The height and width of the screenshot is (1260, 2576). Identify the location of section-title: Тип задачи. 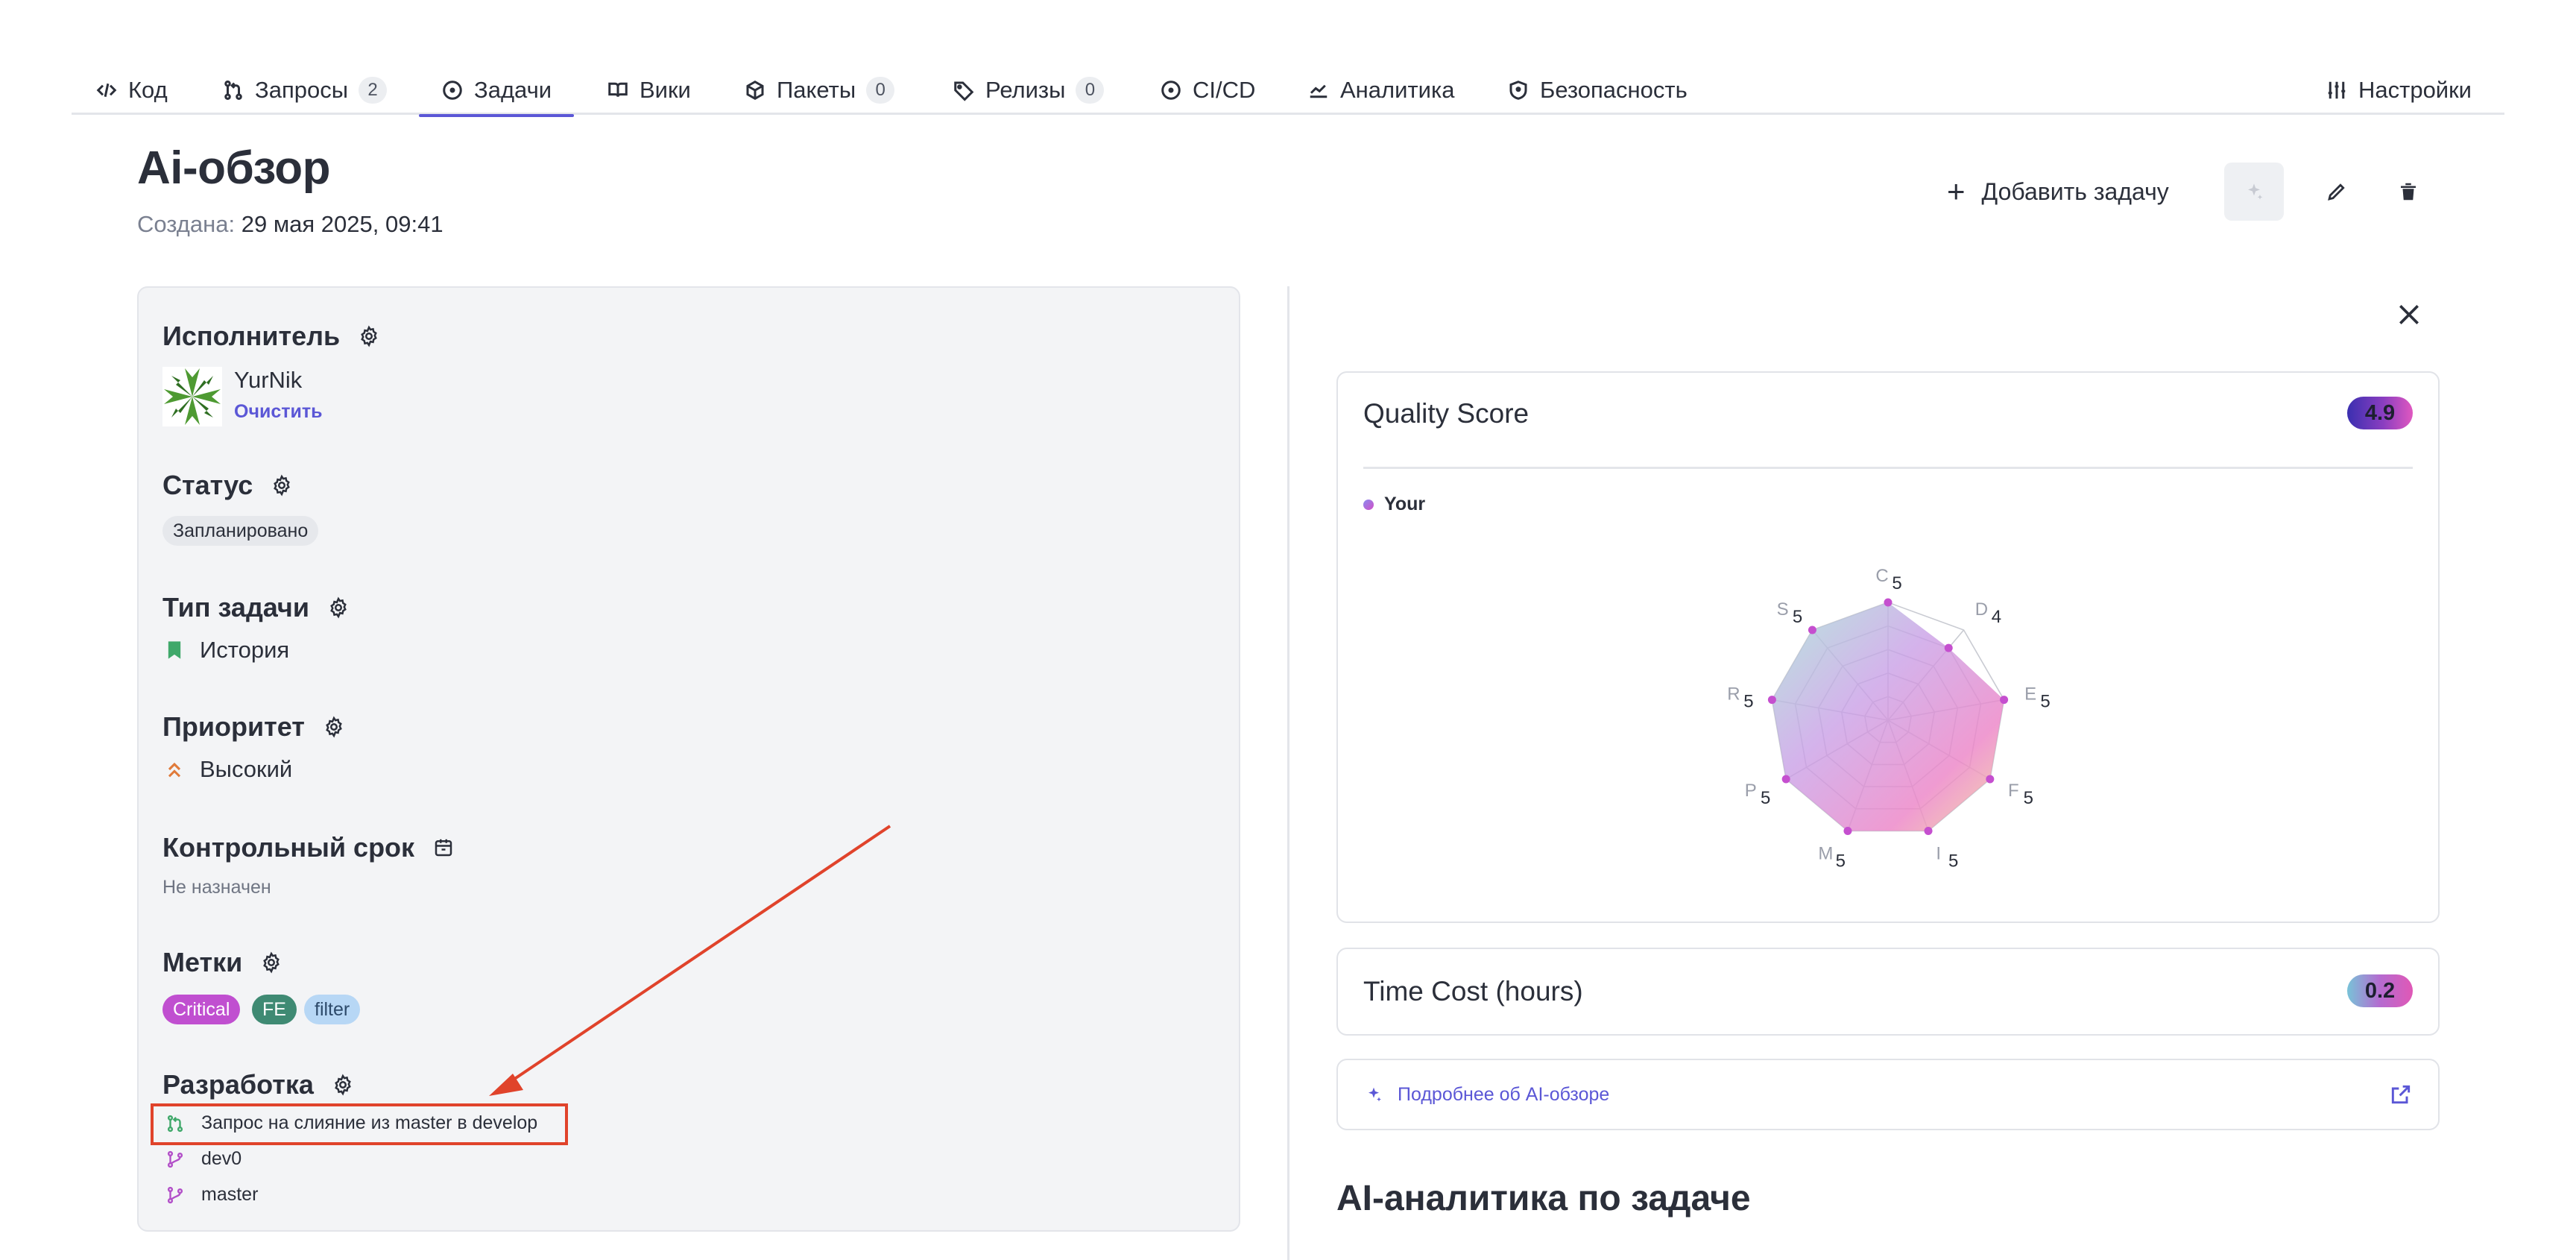
(236, 607).